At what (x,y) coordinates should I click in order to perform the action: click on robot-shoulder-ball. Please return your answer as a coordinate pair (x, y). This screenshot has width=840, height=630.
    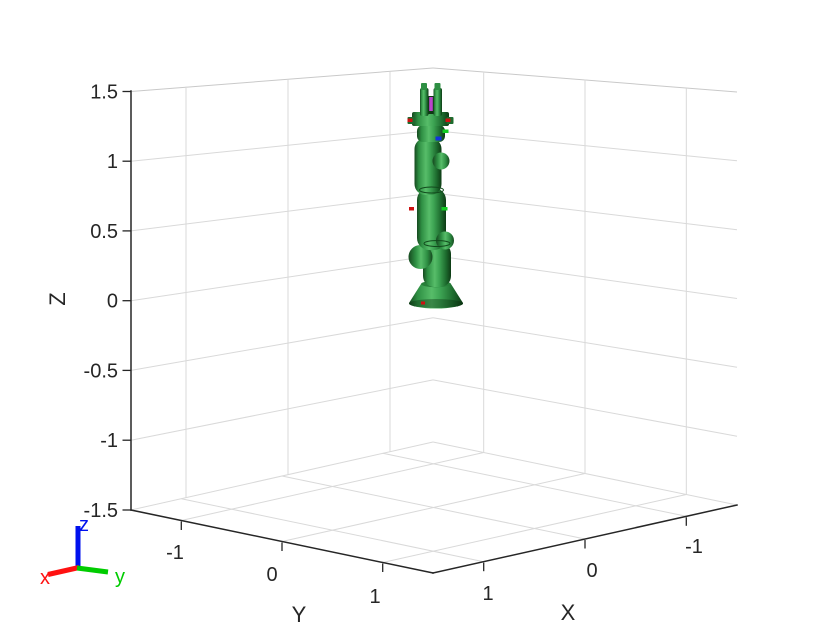
    Looking at the image, I should click on (420, 257).